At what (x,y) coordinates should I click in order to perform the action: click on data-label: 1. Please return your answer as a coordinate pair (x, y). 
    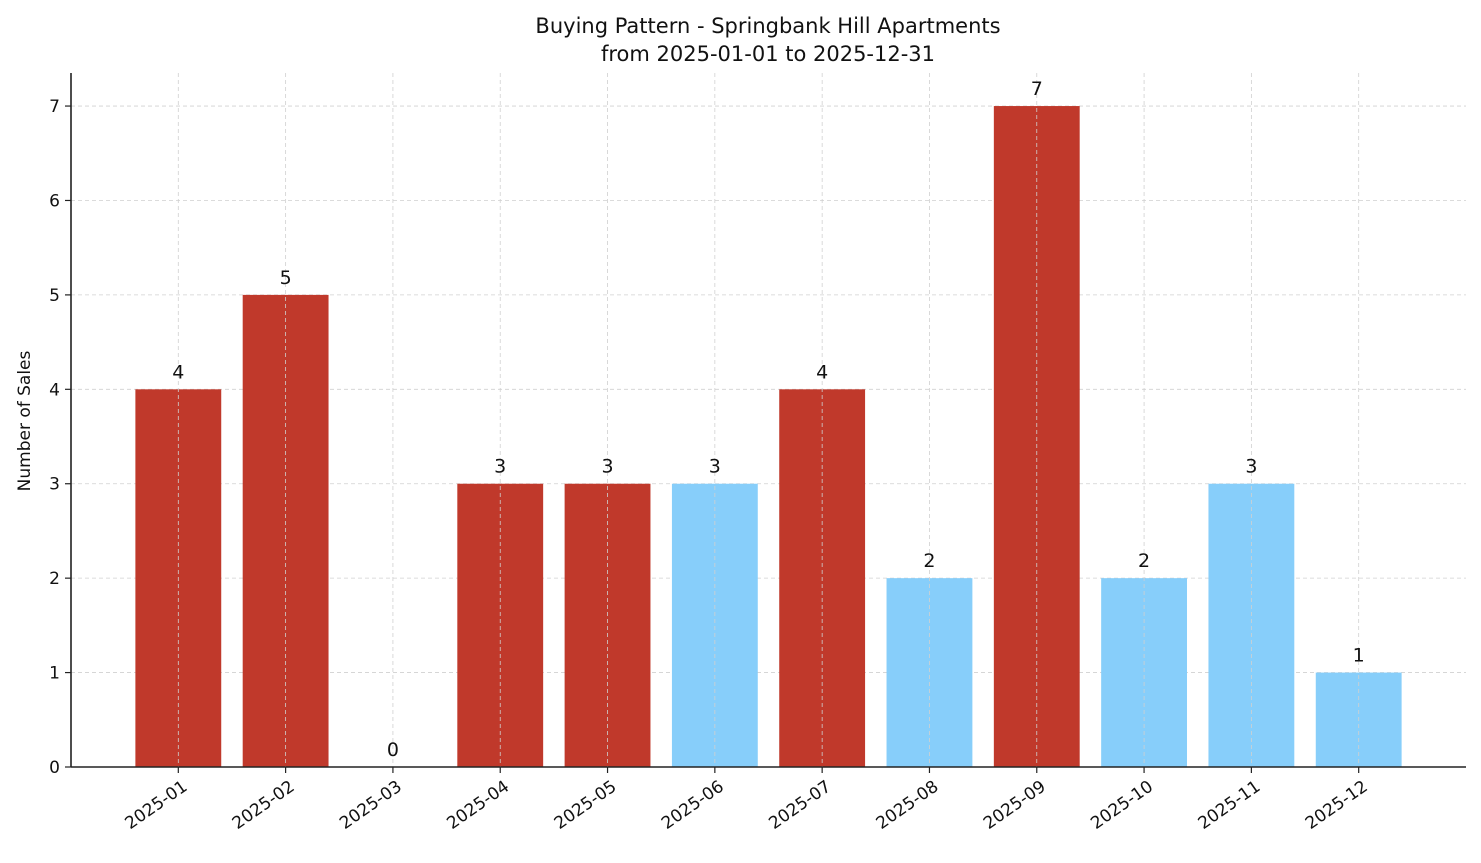
    Looking at the image, I should click on (1359, 656).